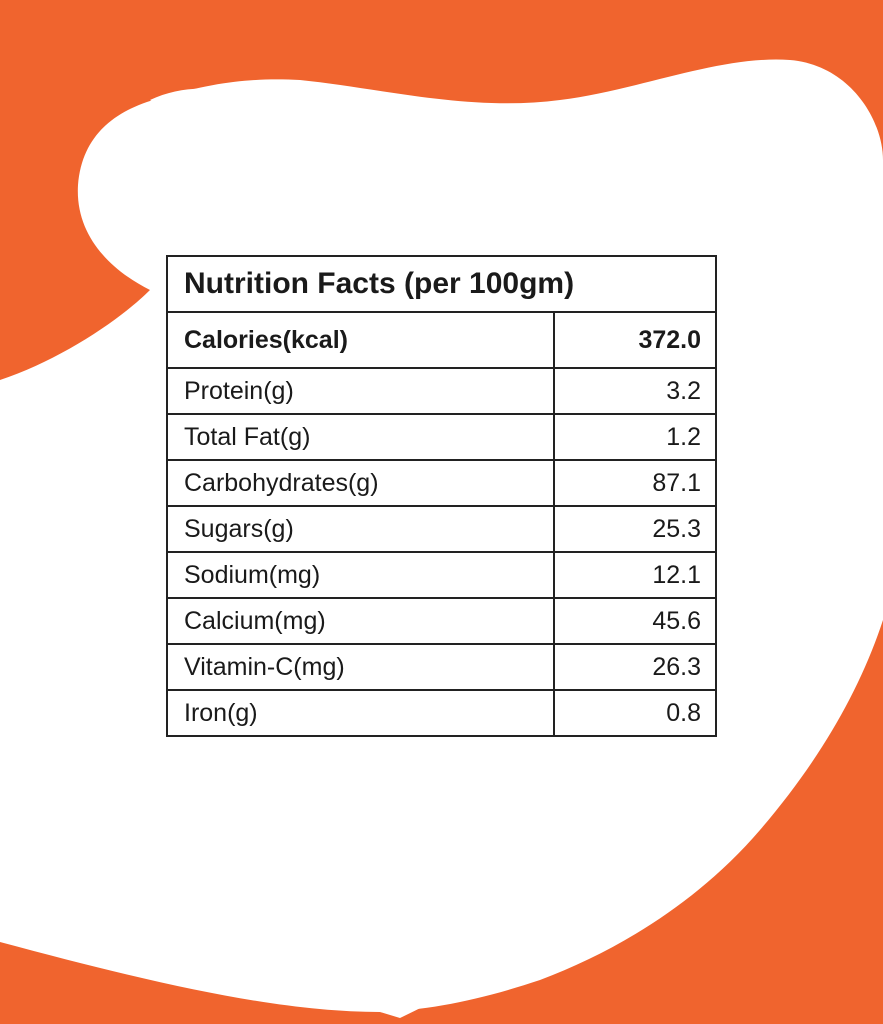  What do you see at coordinates (360, 437) in the screenshot?
I see `nutrient-label: Total Fat(g)` at bounding box center [360, 437].